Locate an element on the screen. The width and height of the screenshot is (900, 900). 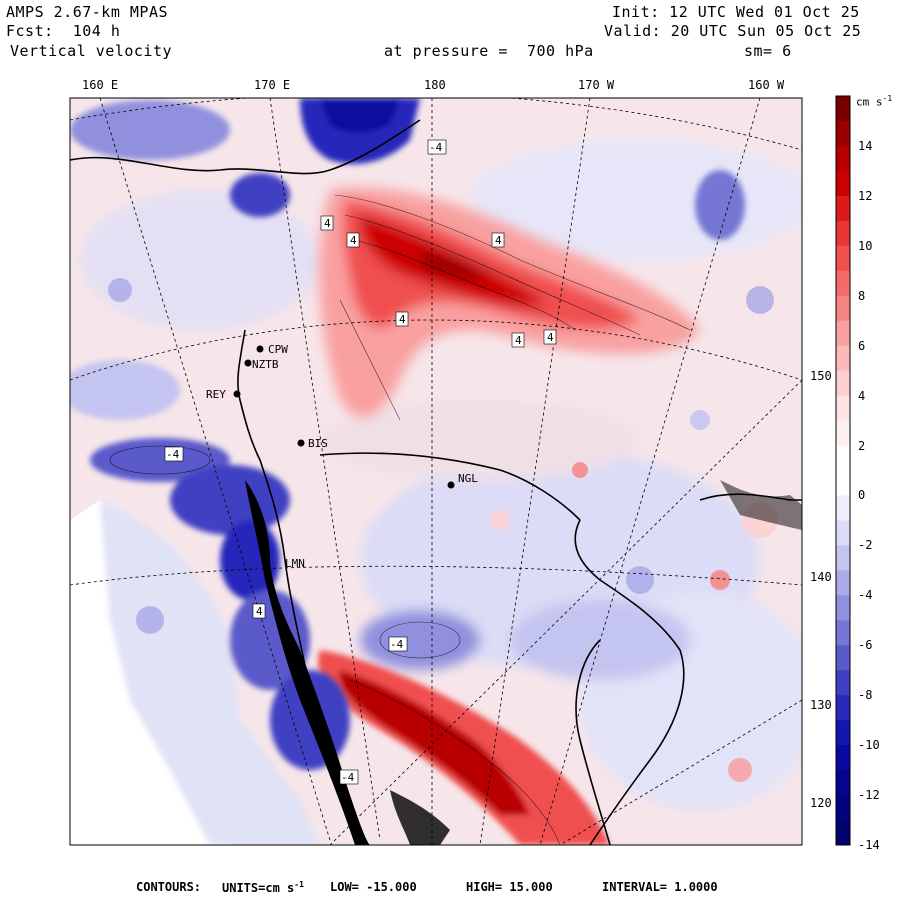
init-time: Init: 12 UTC Wed 01 Oct 25 is located at coordinates (736, 12).